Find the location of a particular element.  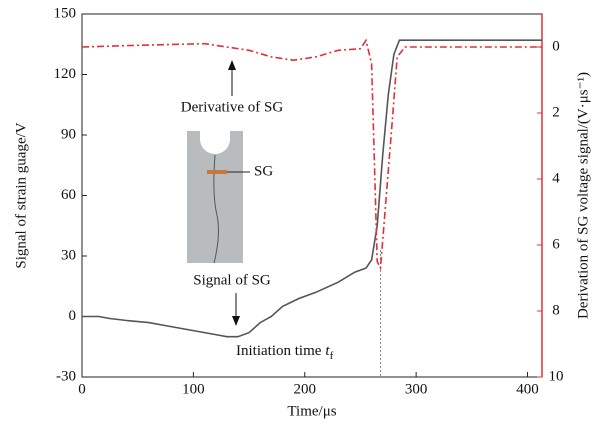

initiation-text: Initiation time is located at coordinates (279, 351).